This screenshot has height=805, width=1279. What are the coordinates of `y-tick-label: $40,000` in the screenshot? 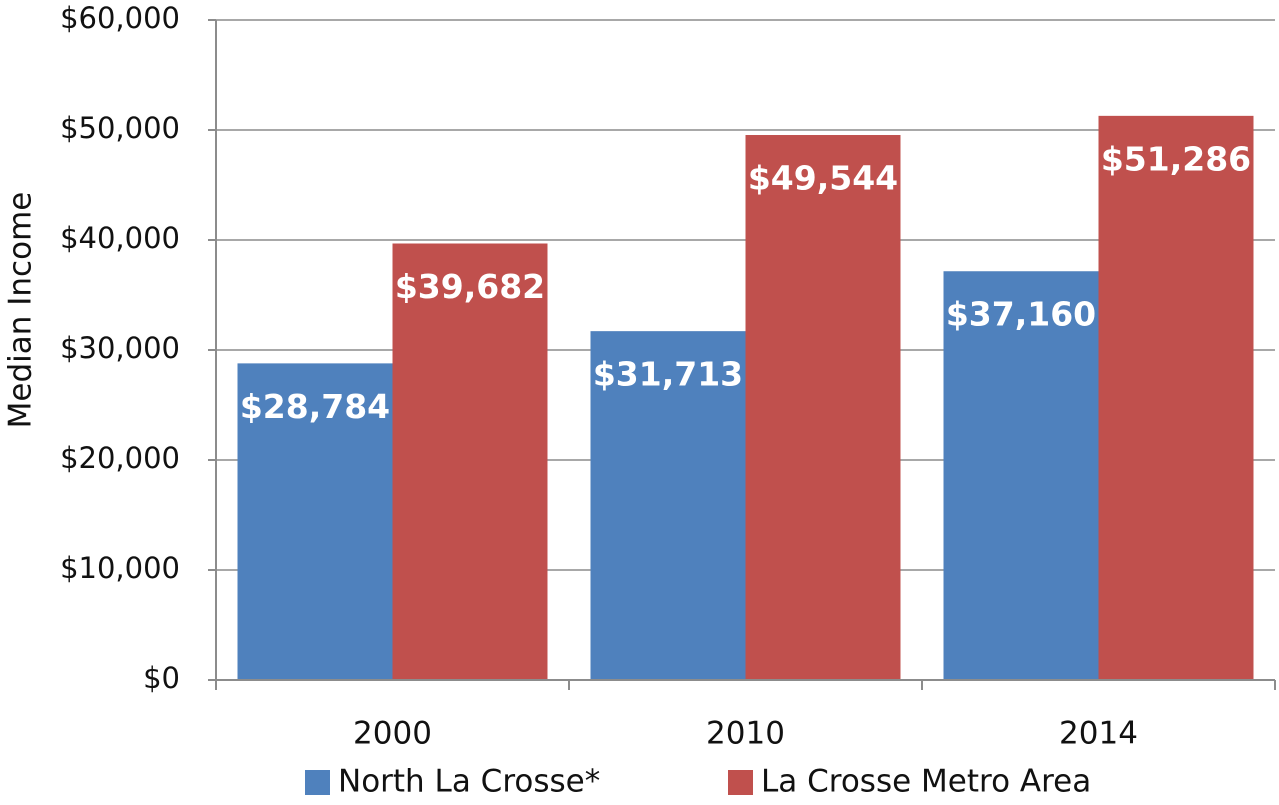 It's located at (120, 238).